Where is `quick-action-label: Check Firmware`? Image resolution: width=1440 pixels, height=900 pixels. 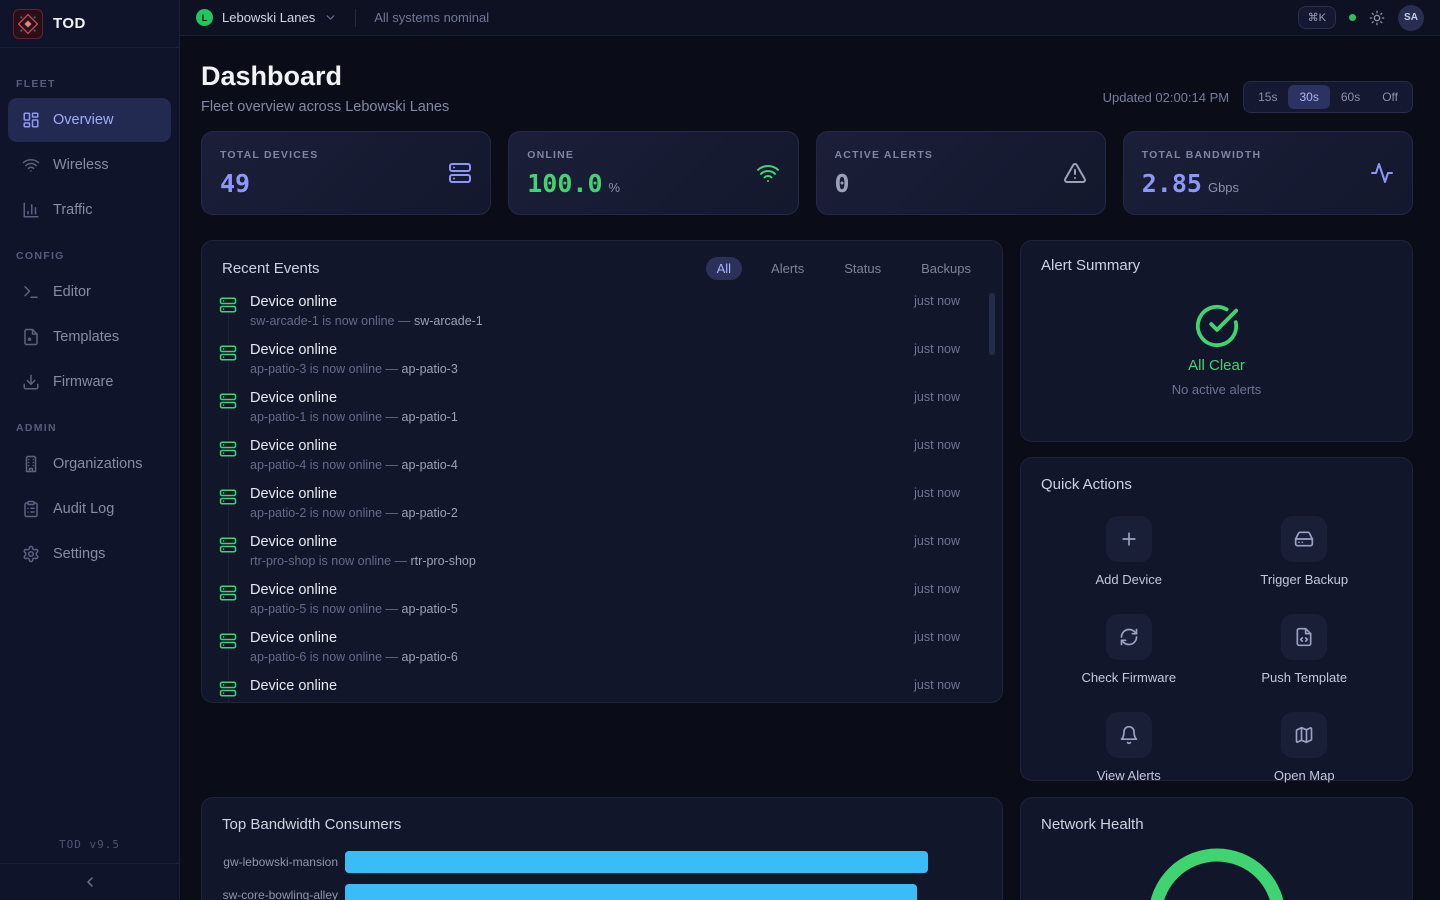
quick-action-label: Check Firmware is located at coordinates (1129, 677).